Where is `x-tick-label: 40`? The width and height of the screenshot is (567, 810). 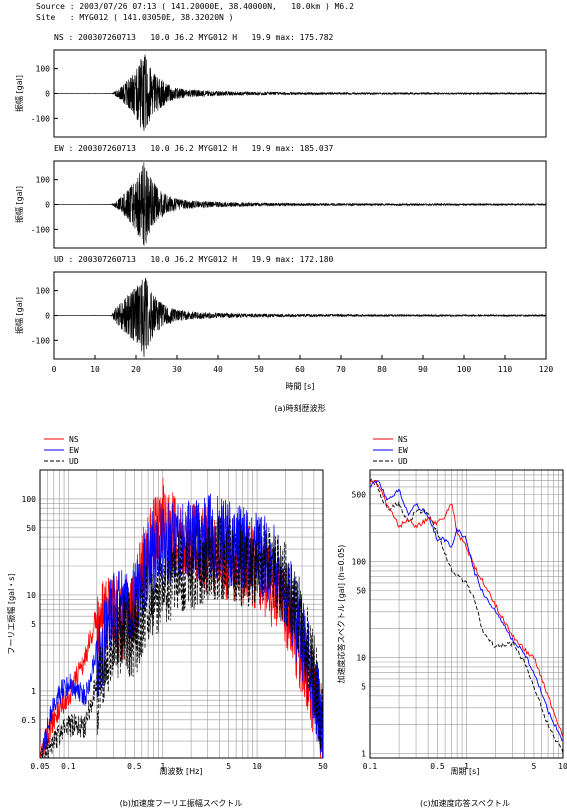
x-tick-label: 40 is located at coordinates (218, 369).